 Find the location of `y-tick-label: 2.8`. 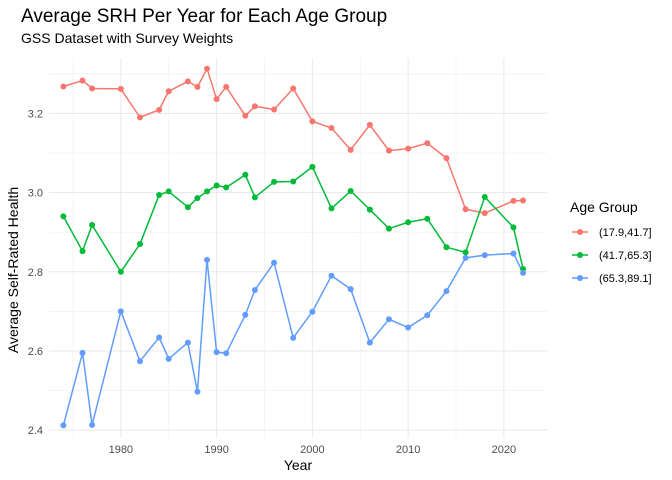

y-tick-label: 2.8 is located at coordinates (35, 273).